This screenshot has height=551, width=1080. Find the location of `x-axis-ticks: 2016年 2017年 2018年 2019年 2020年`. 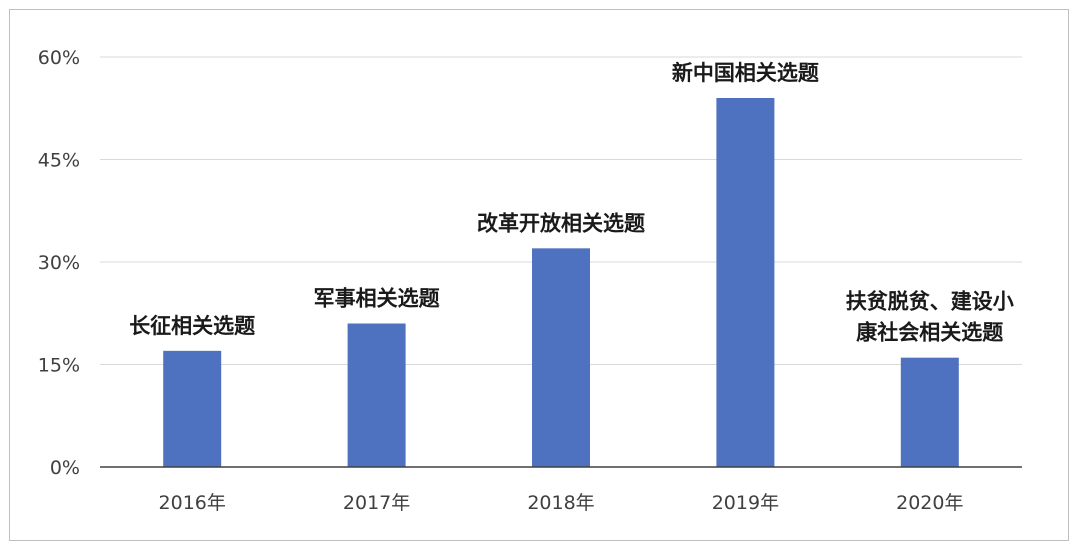

x-axis-ticks: 2016年 2017年 2018年 2019年 2020年 is located at coordinates (561, 503).